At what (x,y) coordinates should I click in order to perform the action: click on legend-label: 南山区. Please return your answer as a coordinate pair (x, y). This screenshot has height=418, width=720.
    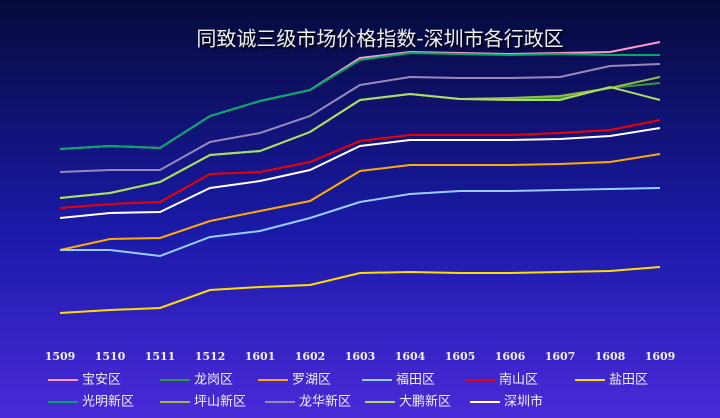
    Looking at the image, I should click on (518, 380).